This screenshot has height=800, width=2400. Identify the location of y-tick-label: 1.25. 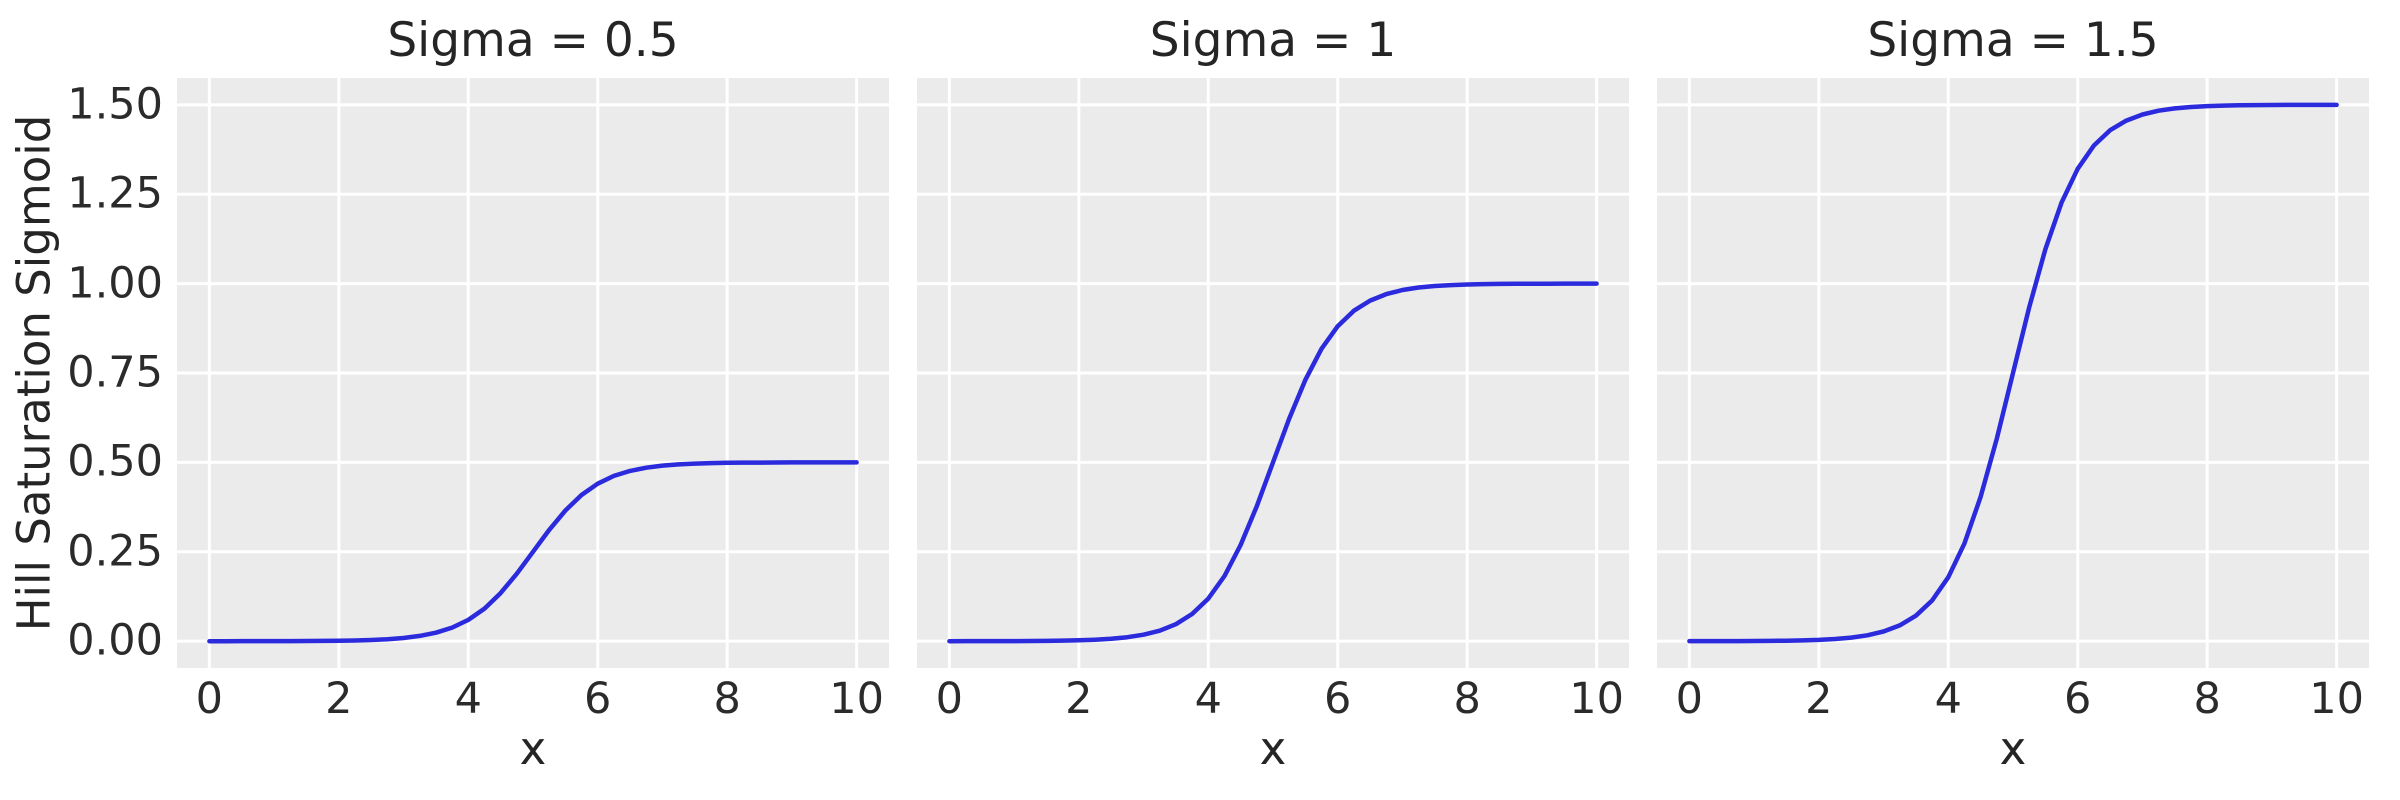
(115, 193).